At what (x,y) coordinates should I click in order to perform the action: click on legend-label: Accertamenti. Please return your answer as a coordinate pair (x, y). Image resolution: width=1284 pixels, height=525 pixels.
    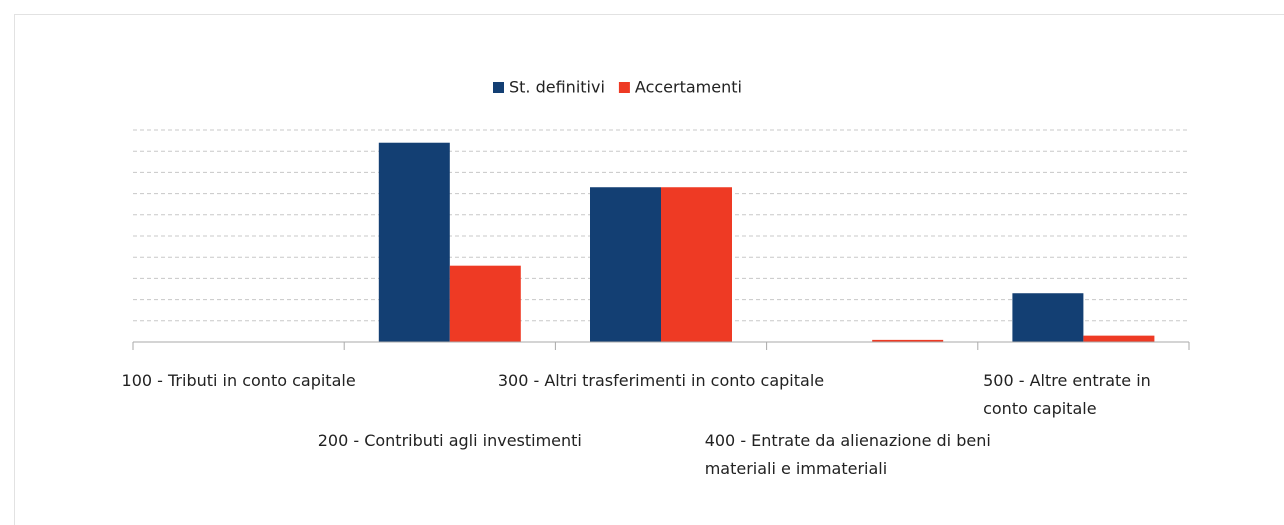
    Looking at the image, I should click on (688, 87).